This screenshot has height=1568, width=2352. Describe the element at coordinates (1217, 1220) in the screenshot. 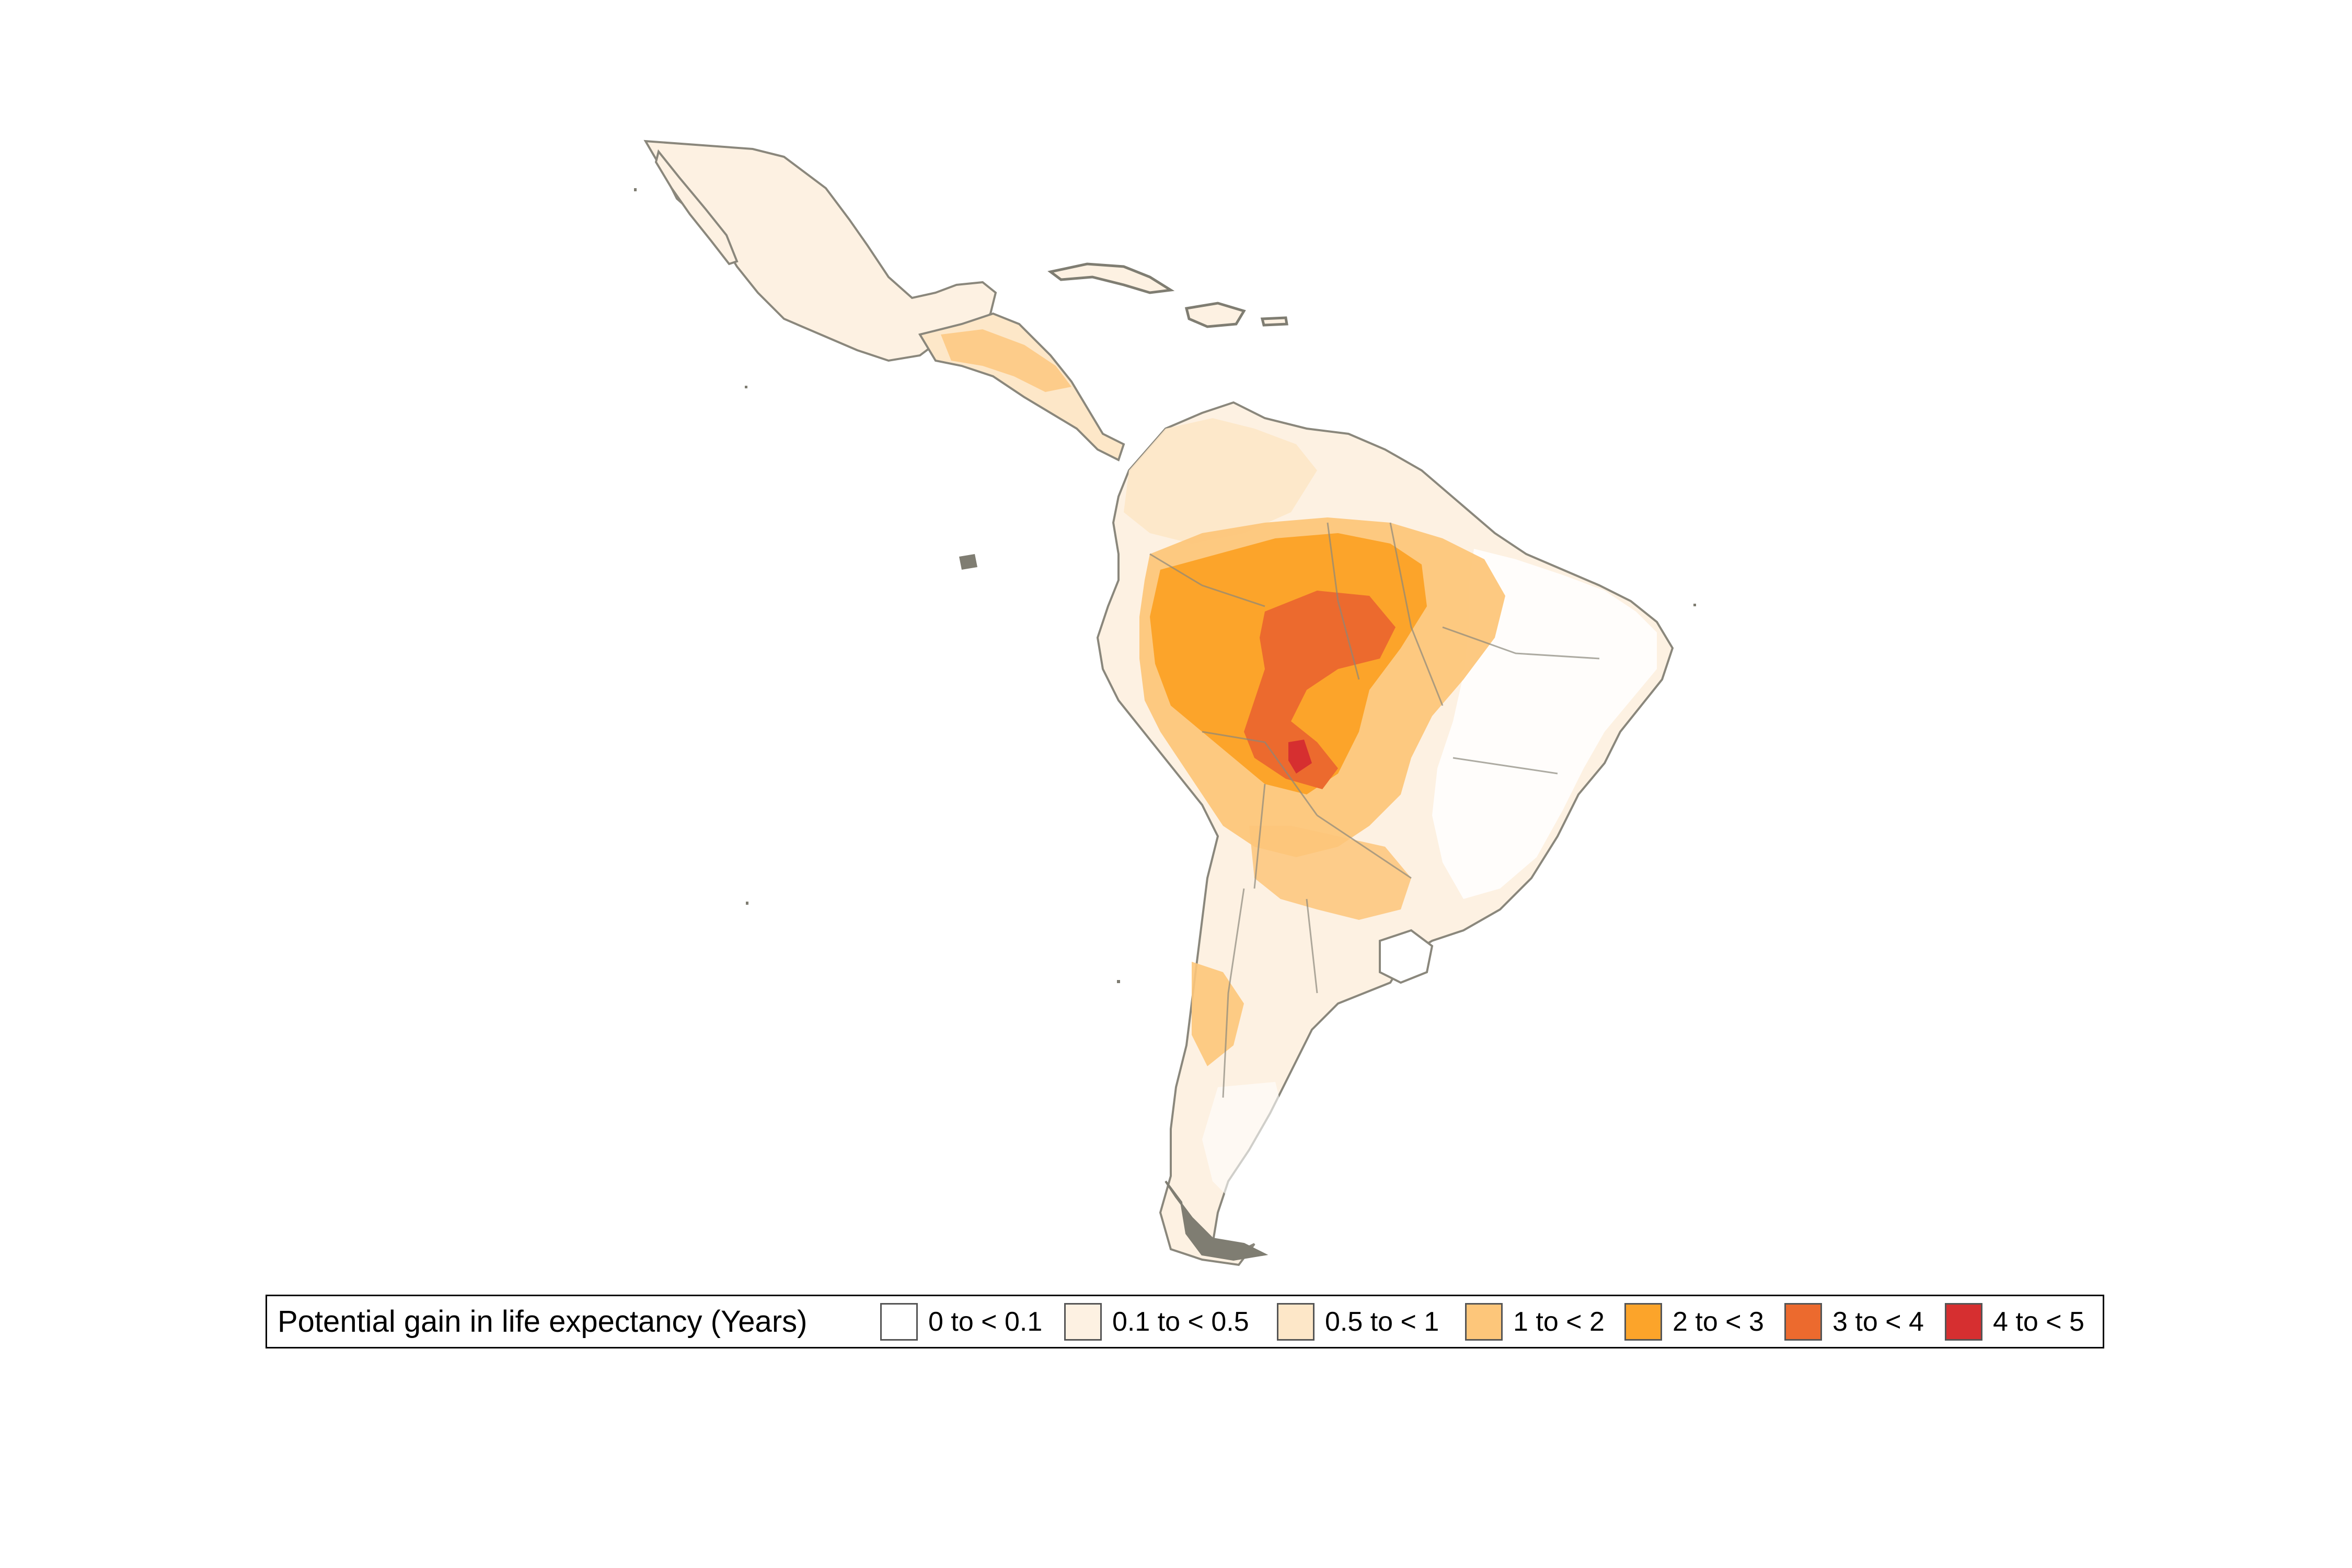

I see `region-tierra-del-fuego` at that location.